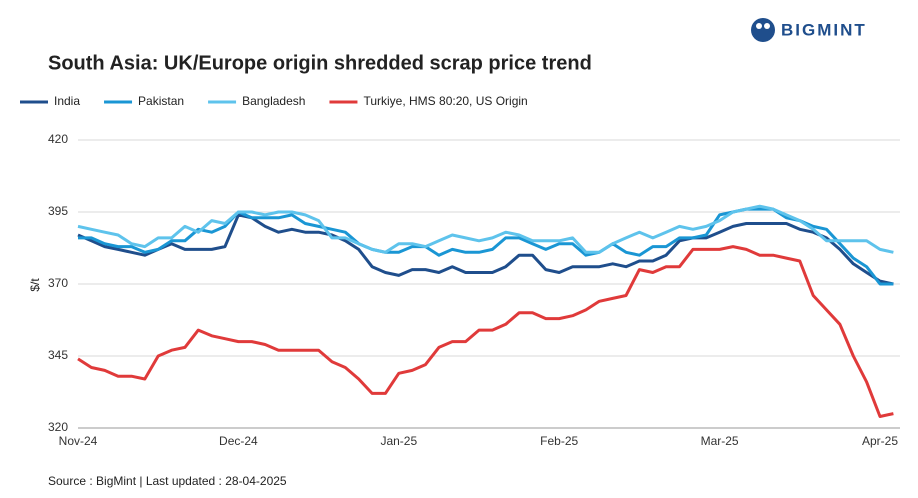 This screenshot has height=498, width=918. What do you see at coordinates (161, 101) in the screenshot?
I see `legend-label: Pakistan` at bounding box center [161, 101].